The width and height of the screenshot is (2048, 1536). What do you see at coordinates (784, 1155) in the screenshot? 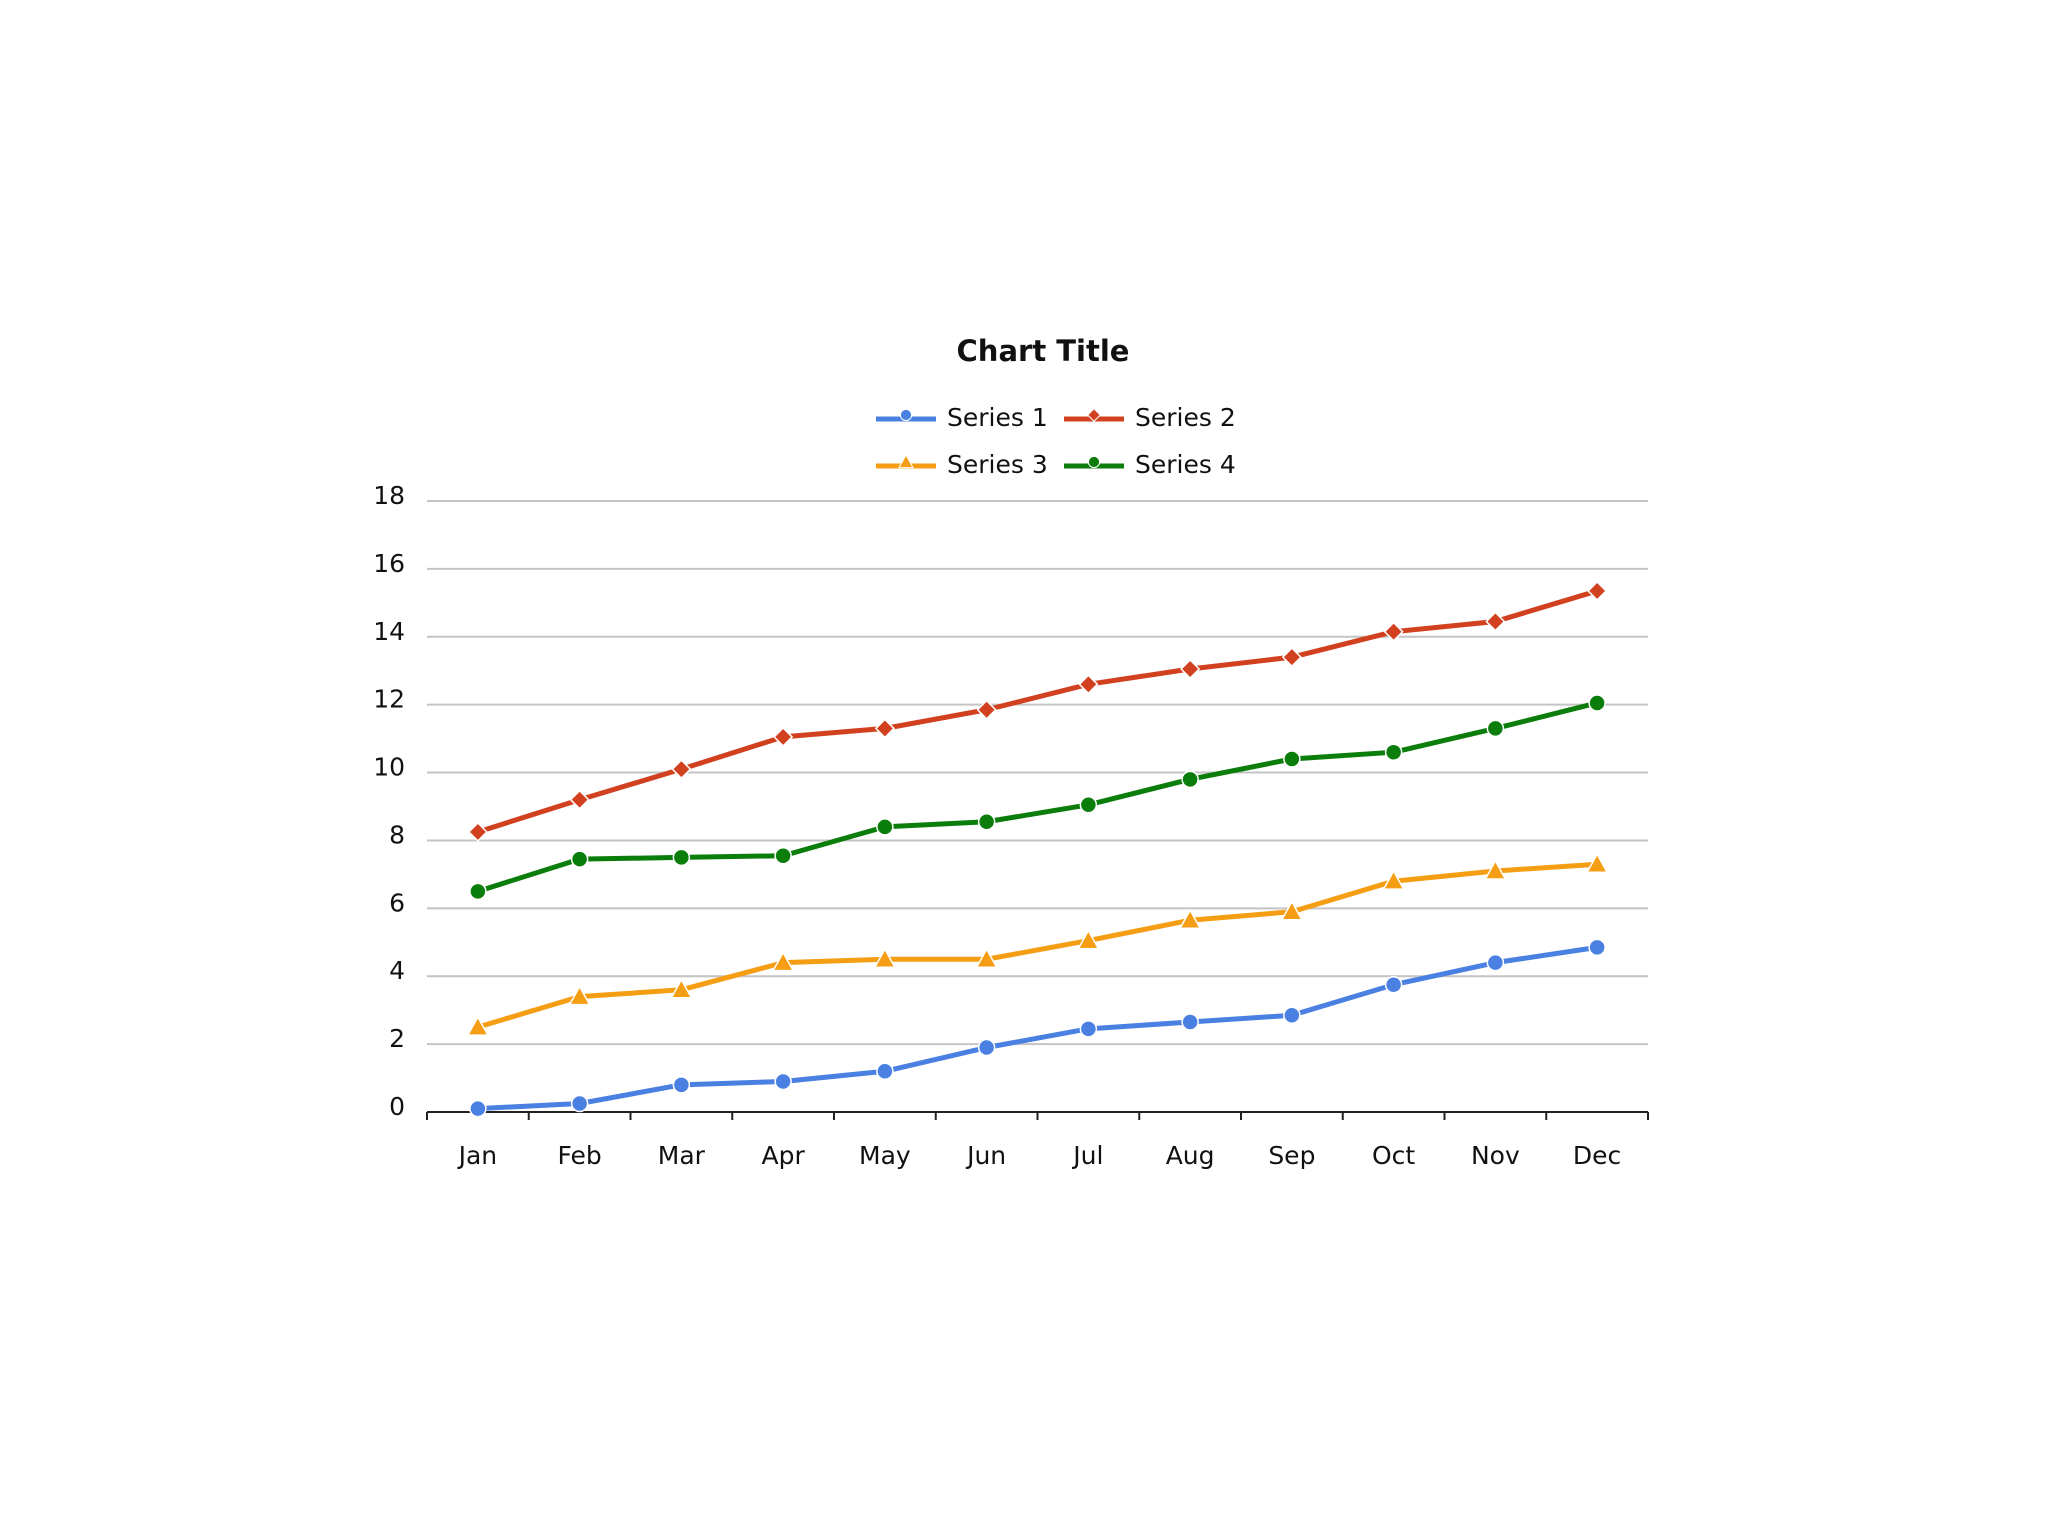
I see `x-tick-label: Apr` at bounding box center [784, 1155].